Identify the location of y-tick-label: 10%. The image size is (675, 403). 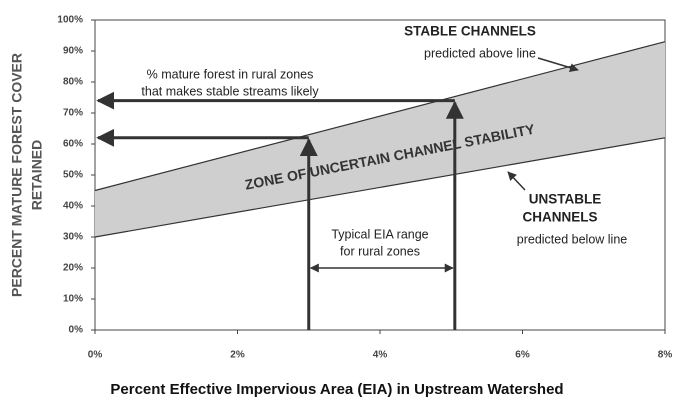
(73, 299).